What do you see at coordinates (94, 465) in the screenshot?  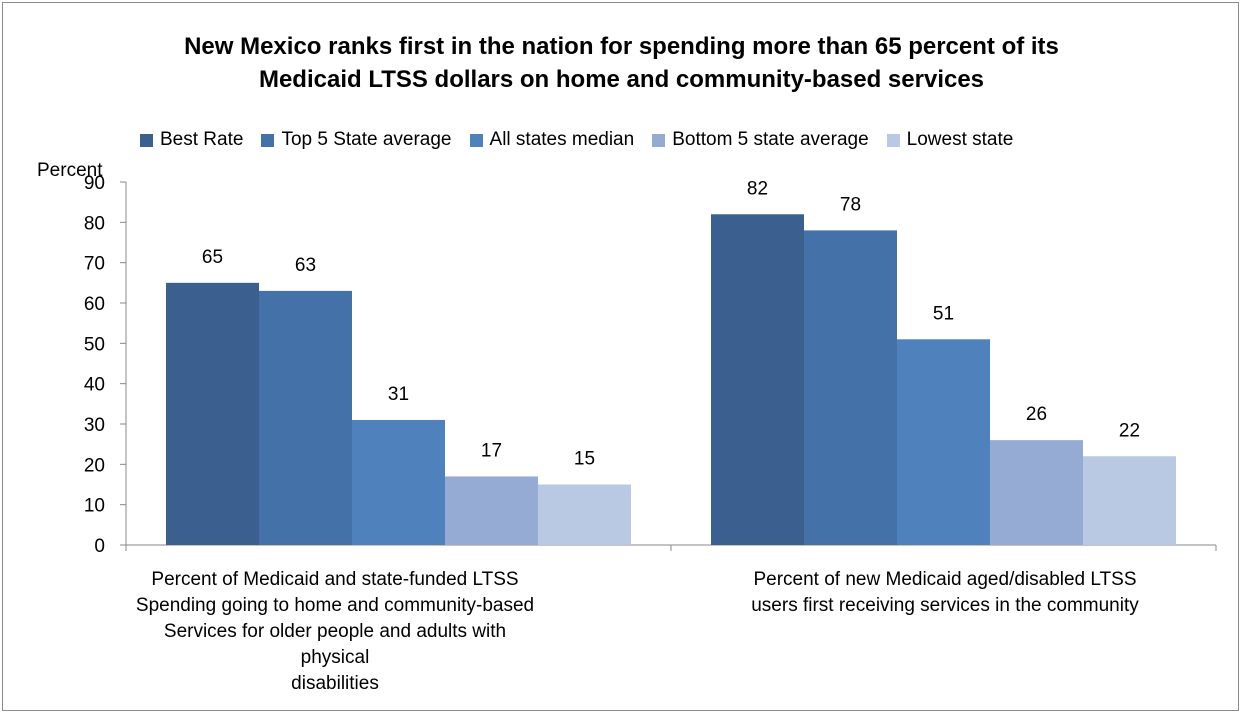 I see `y-tick-label-2: 20` at bounding box center [94, 465].